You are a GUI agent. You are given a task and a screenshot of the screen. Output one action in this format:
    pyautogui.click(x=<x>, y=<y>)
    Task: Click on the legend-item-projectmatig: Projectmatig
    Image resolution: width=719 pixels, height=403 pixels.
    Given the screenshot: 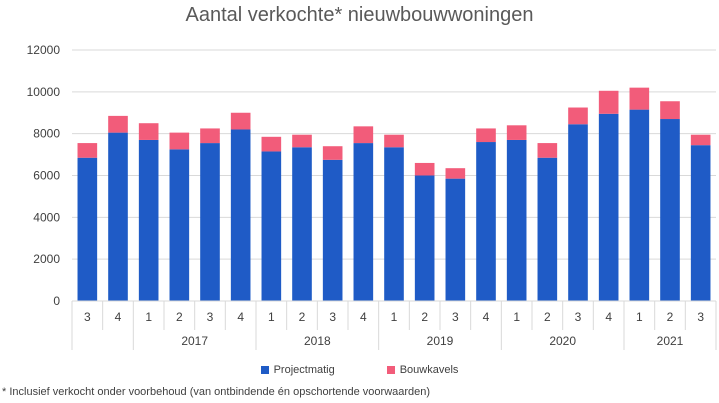 What is the action you would take?
    pyautogui.click(x=297, y=370)
    